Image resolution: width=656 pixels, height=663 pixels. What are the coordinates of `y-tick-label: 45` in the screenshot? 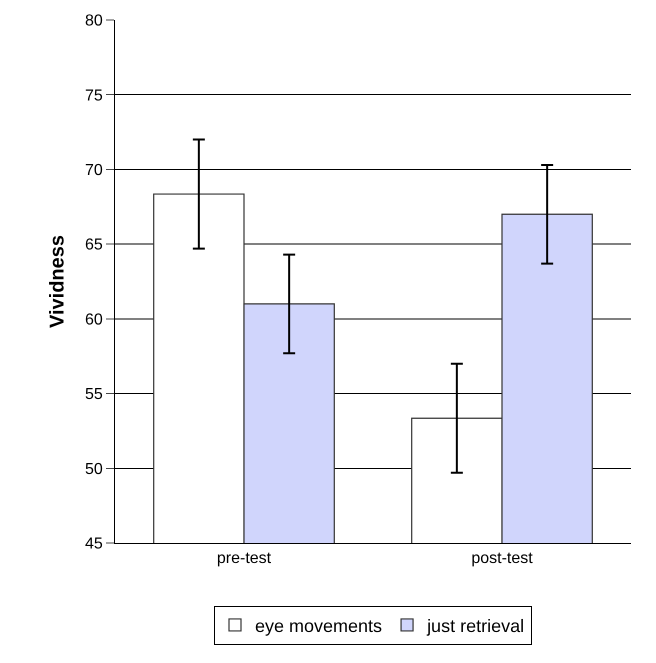 It's located at (94, 544).